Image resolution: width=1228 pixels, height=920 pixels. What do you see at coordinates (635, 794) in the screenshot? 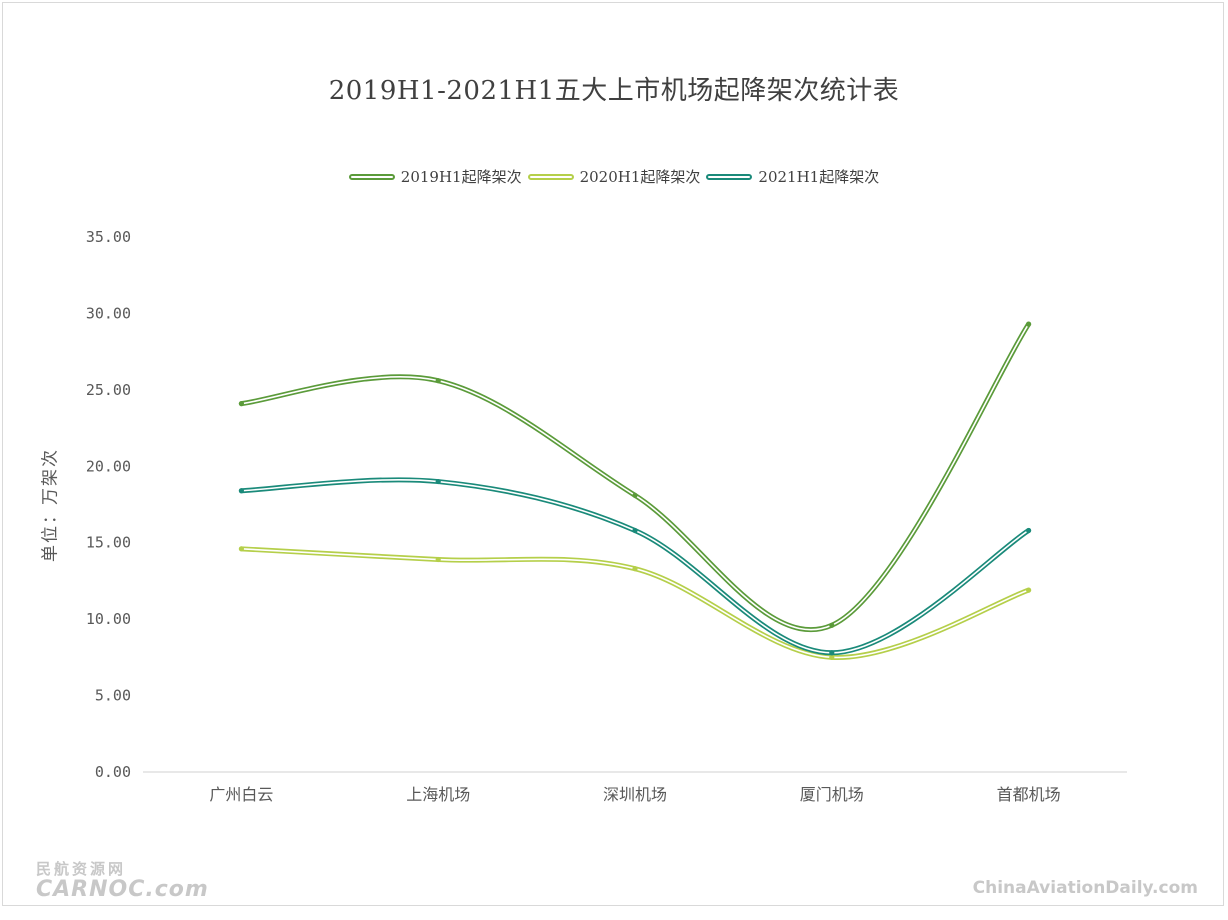
I see `x-category-label: 深圳机场` at bounding box center [635, 794].